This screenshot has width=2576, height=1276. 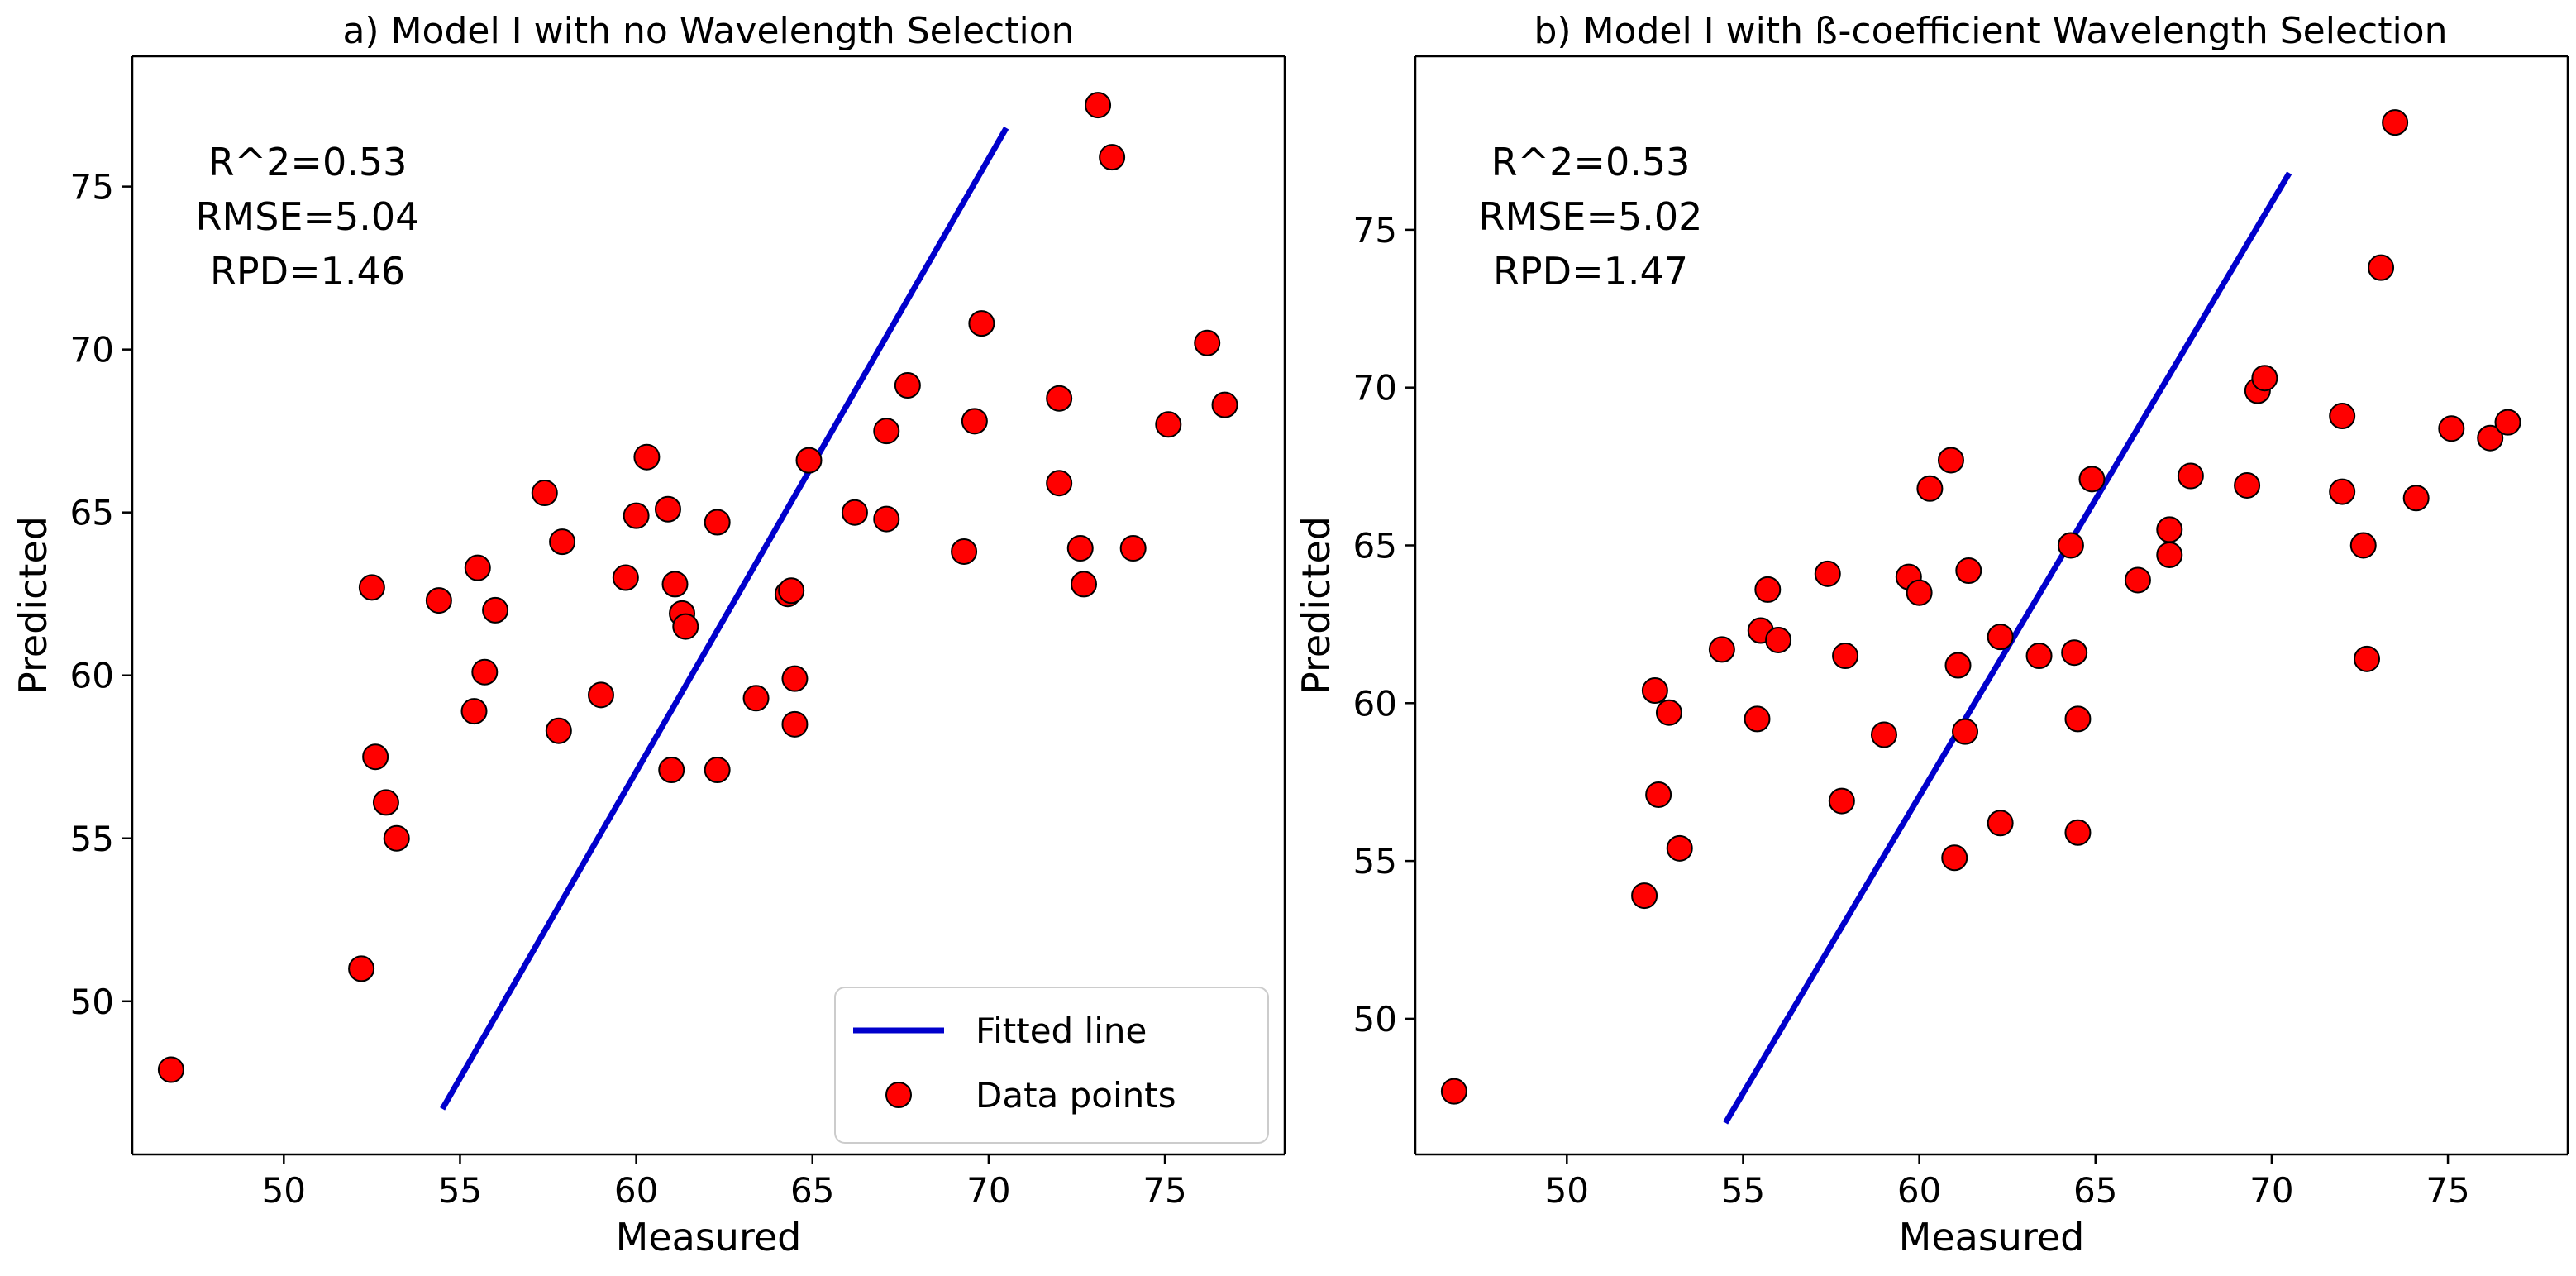 I want to click on x-tick-label: 60, so click(x=1919, y=1190).